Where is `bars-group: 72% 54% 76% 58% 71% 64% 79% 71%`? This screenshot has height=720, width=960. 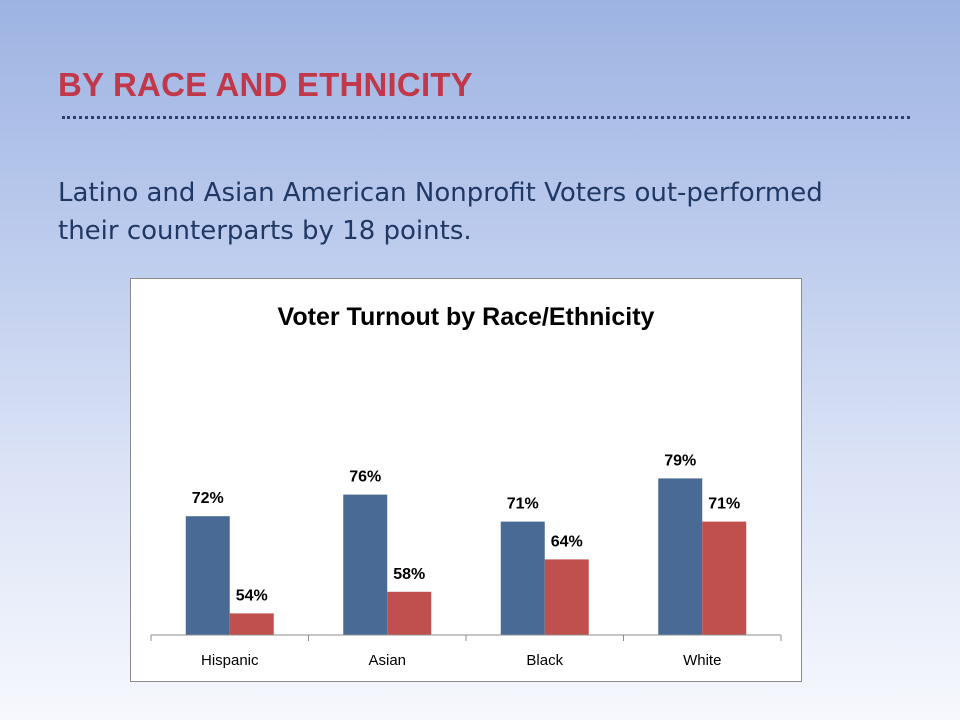 bars-group: 72% 54% 76% 58% 71% 64% 79% 71% is located at coordinates (466, 543).